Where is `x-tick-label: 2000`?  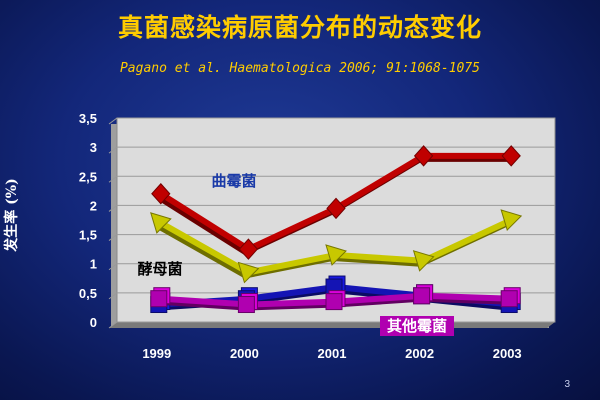 x-tick-label: 2000 is located at coordinates (244, 353).